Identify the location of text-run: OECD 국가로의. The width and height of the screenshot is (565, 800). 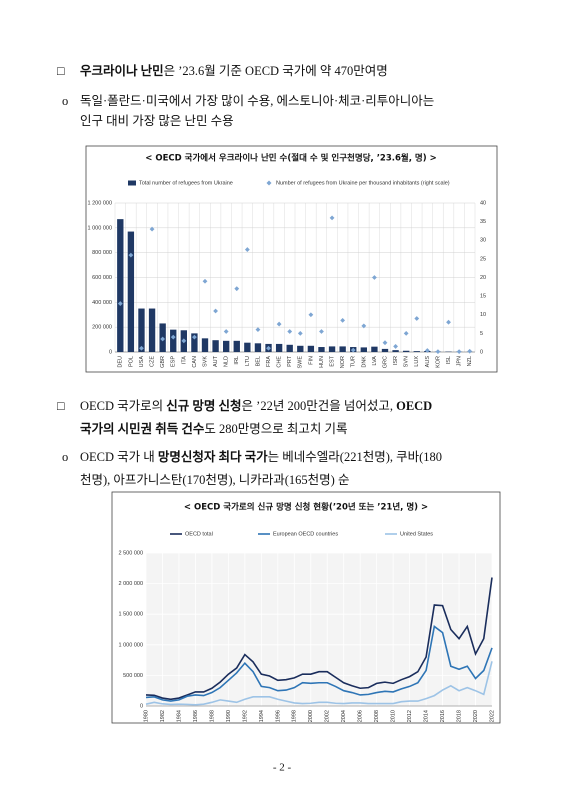
(123, 406).